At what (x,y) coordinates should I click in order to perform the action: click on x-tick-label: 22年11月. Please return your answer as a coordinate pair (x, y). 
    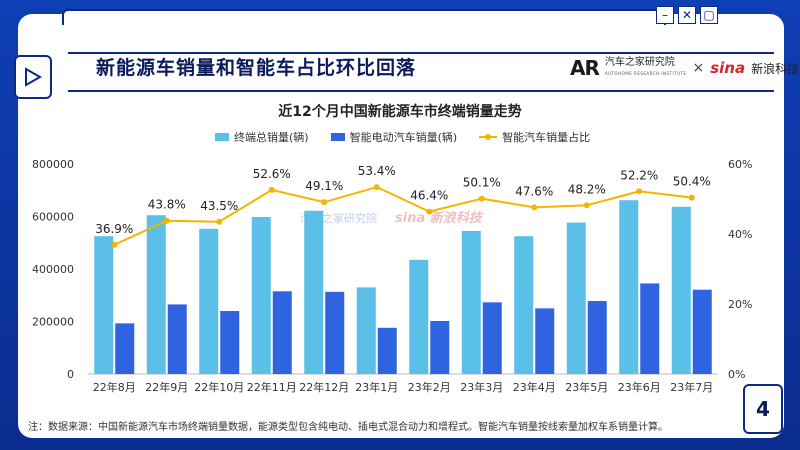
    Looking at the image, I should click on (272, 387).